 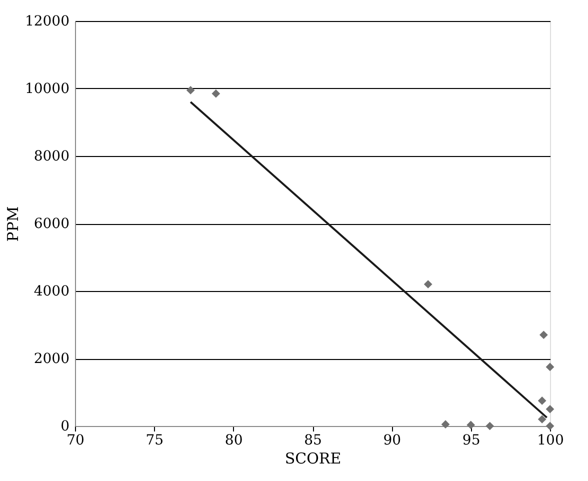 I want to click on x-tick-label: 90, so click(x=392, y=440).